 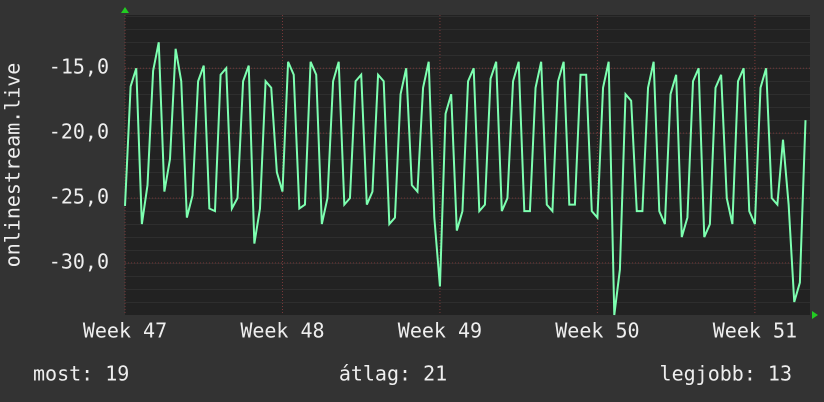 I want to click on x-tick-label: Week 51, so click(x=755, y=331).